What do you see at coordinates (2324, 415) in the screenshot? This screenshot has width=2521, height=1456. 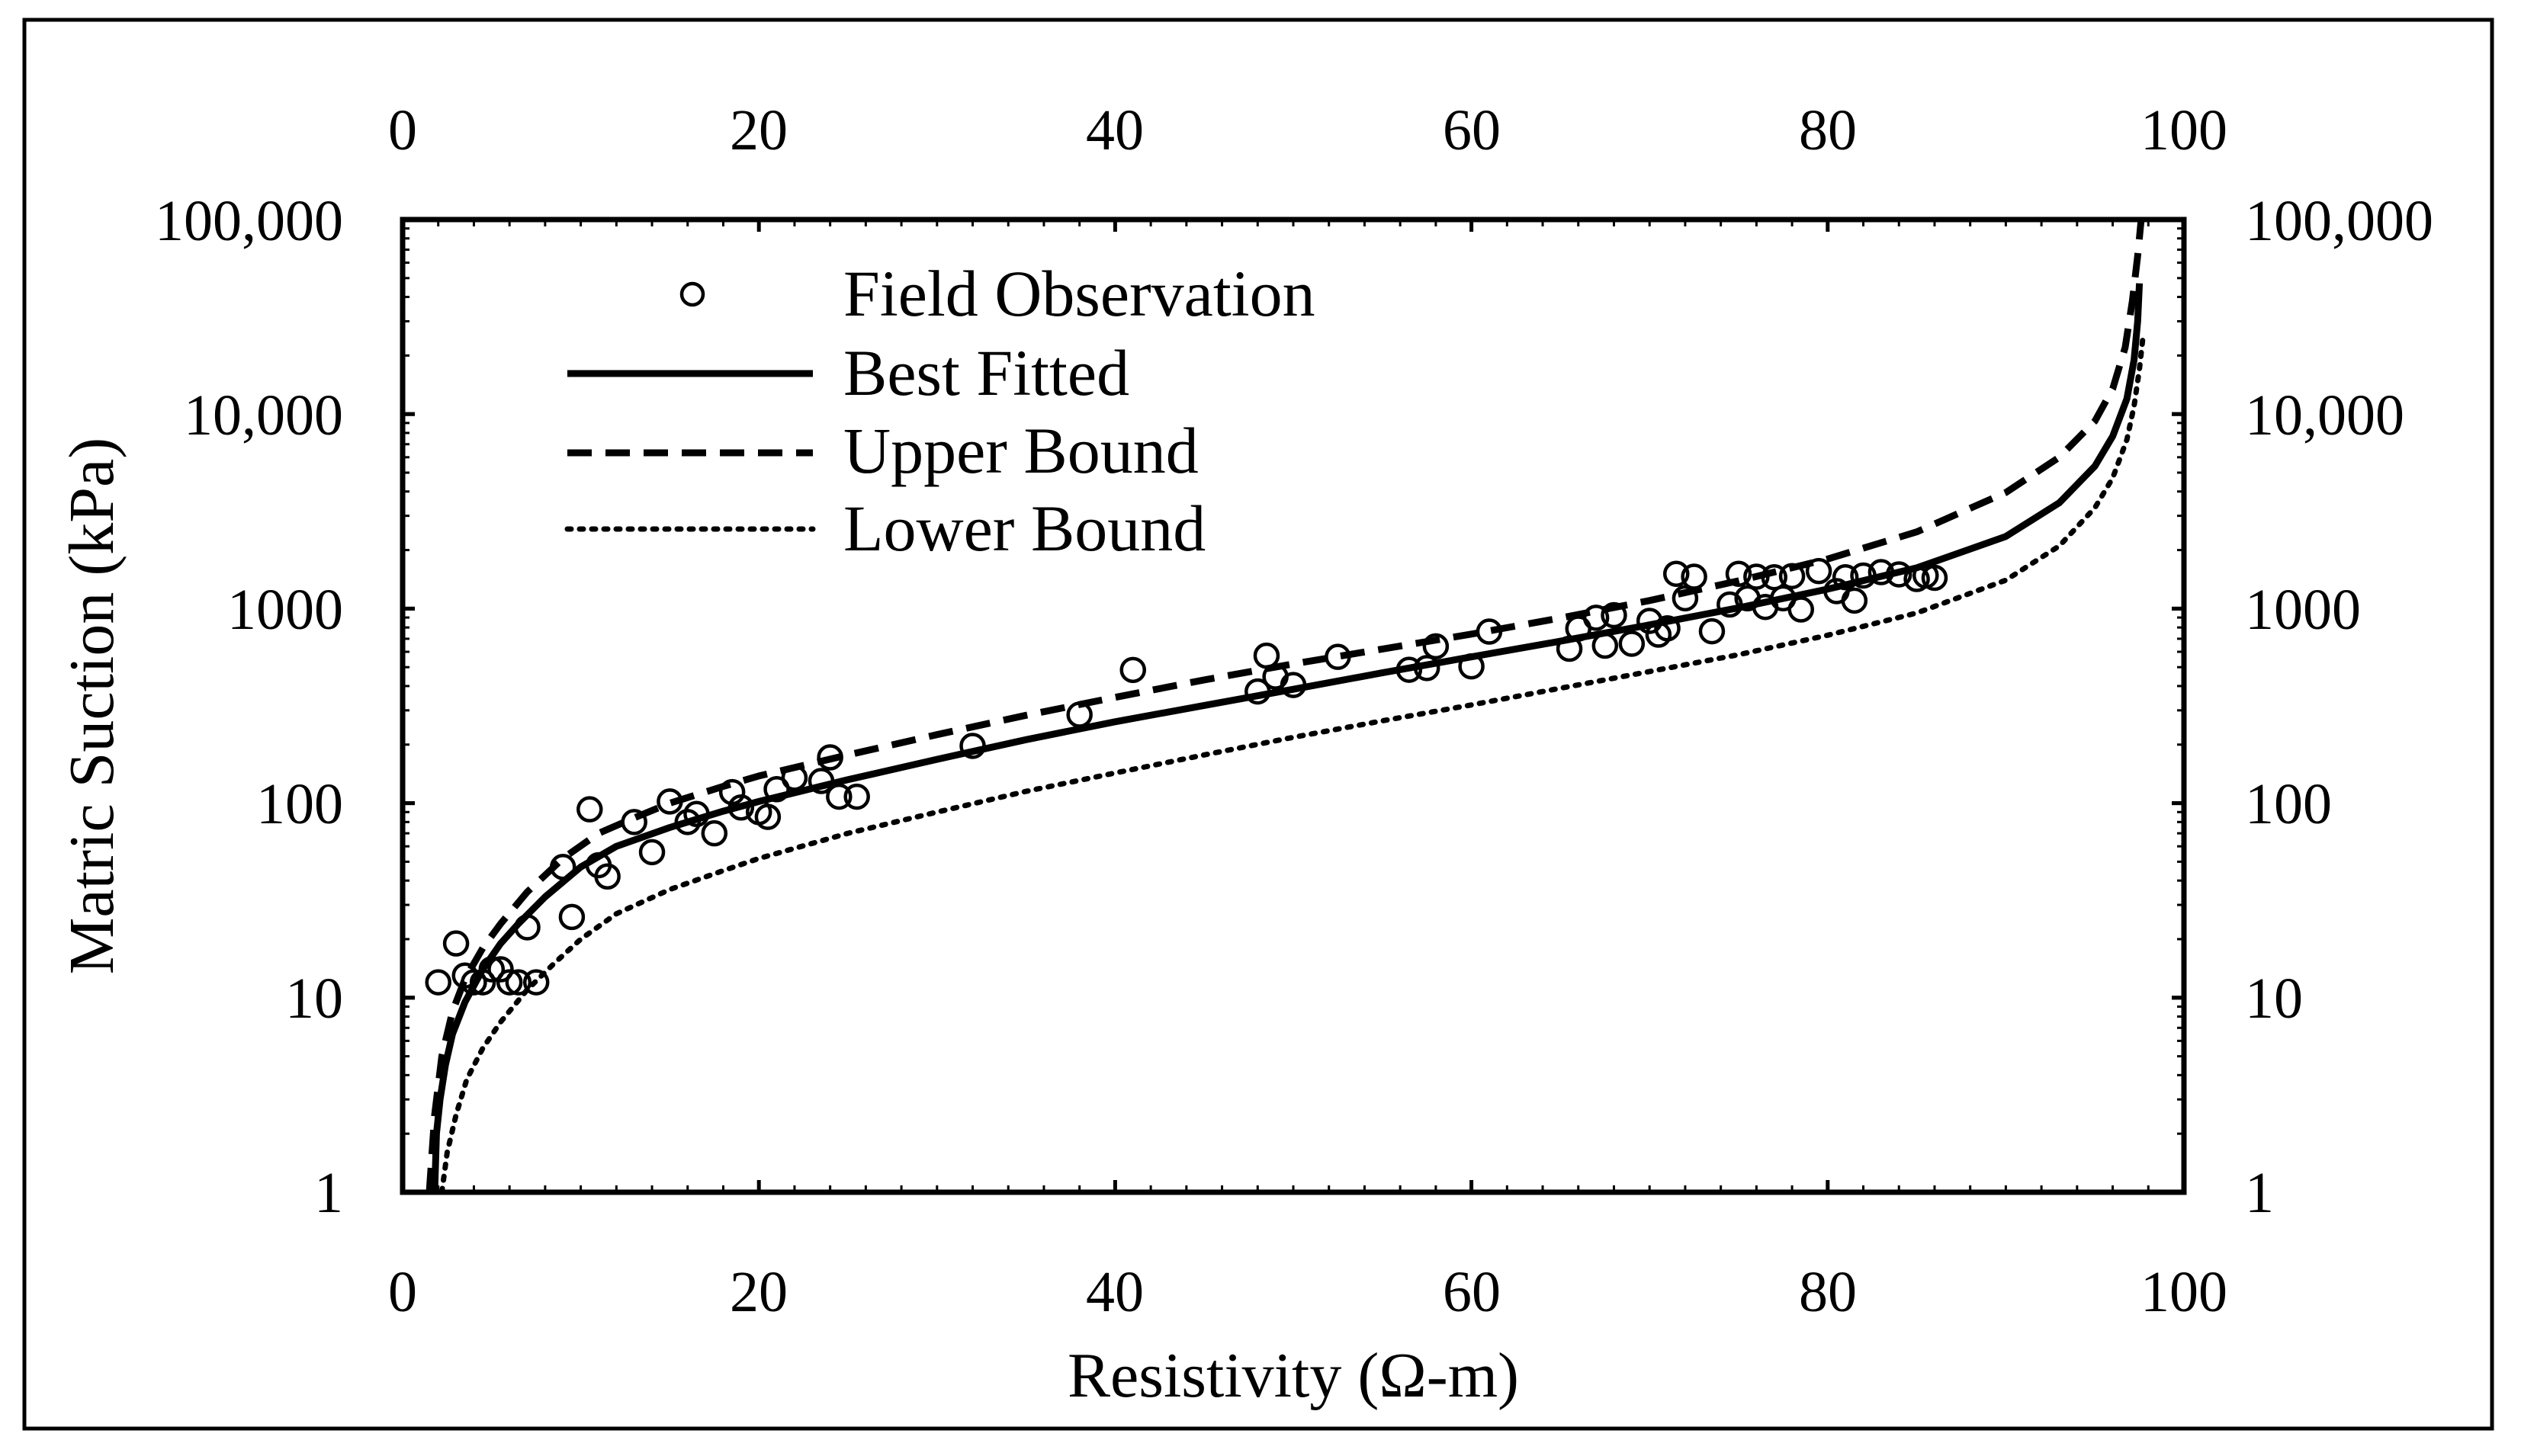 I see `y-tick-label-right-10000: 10,000` at bounding box center [2324, 415].